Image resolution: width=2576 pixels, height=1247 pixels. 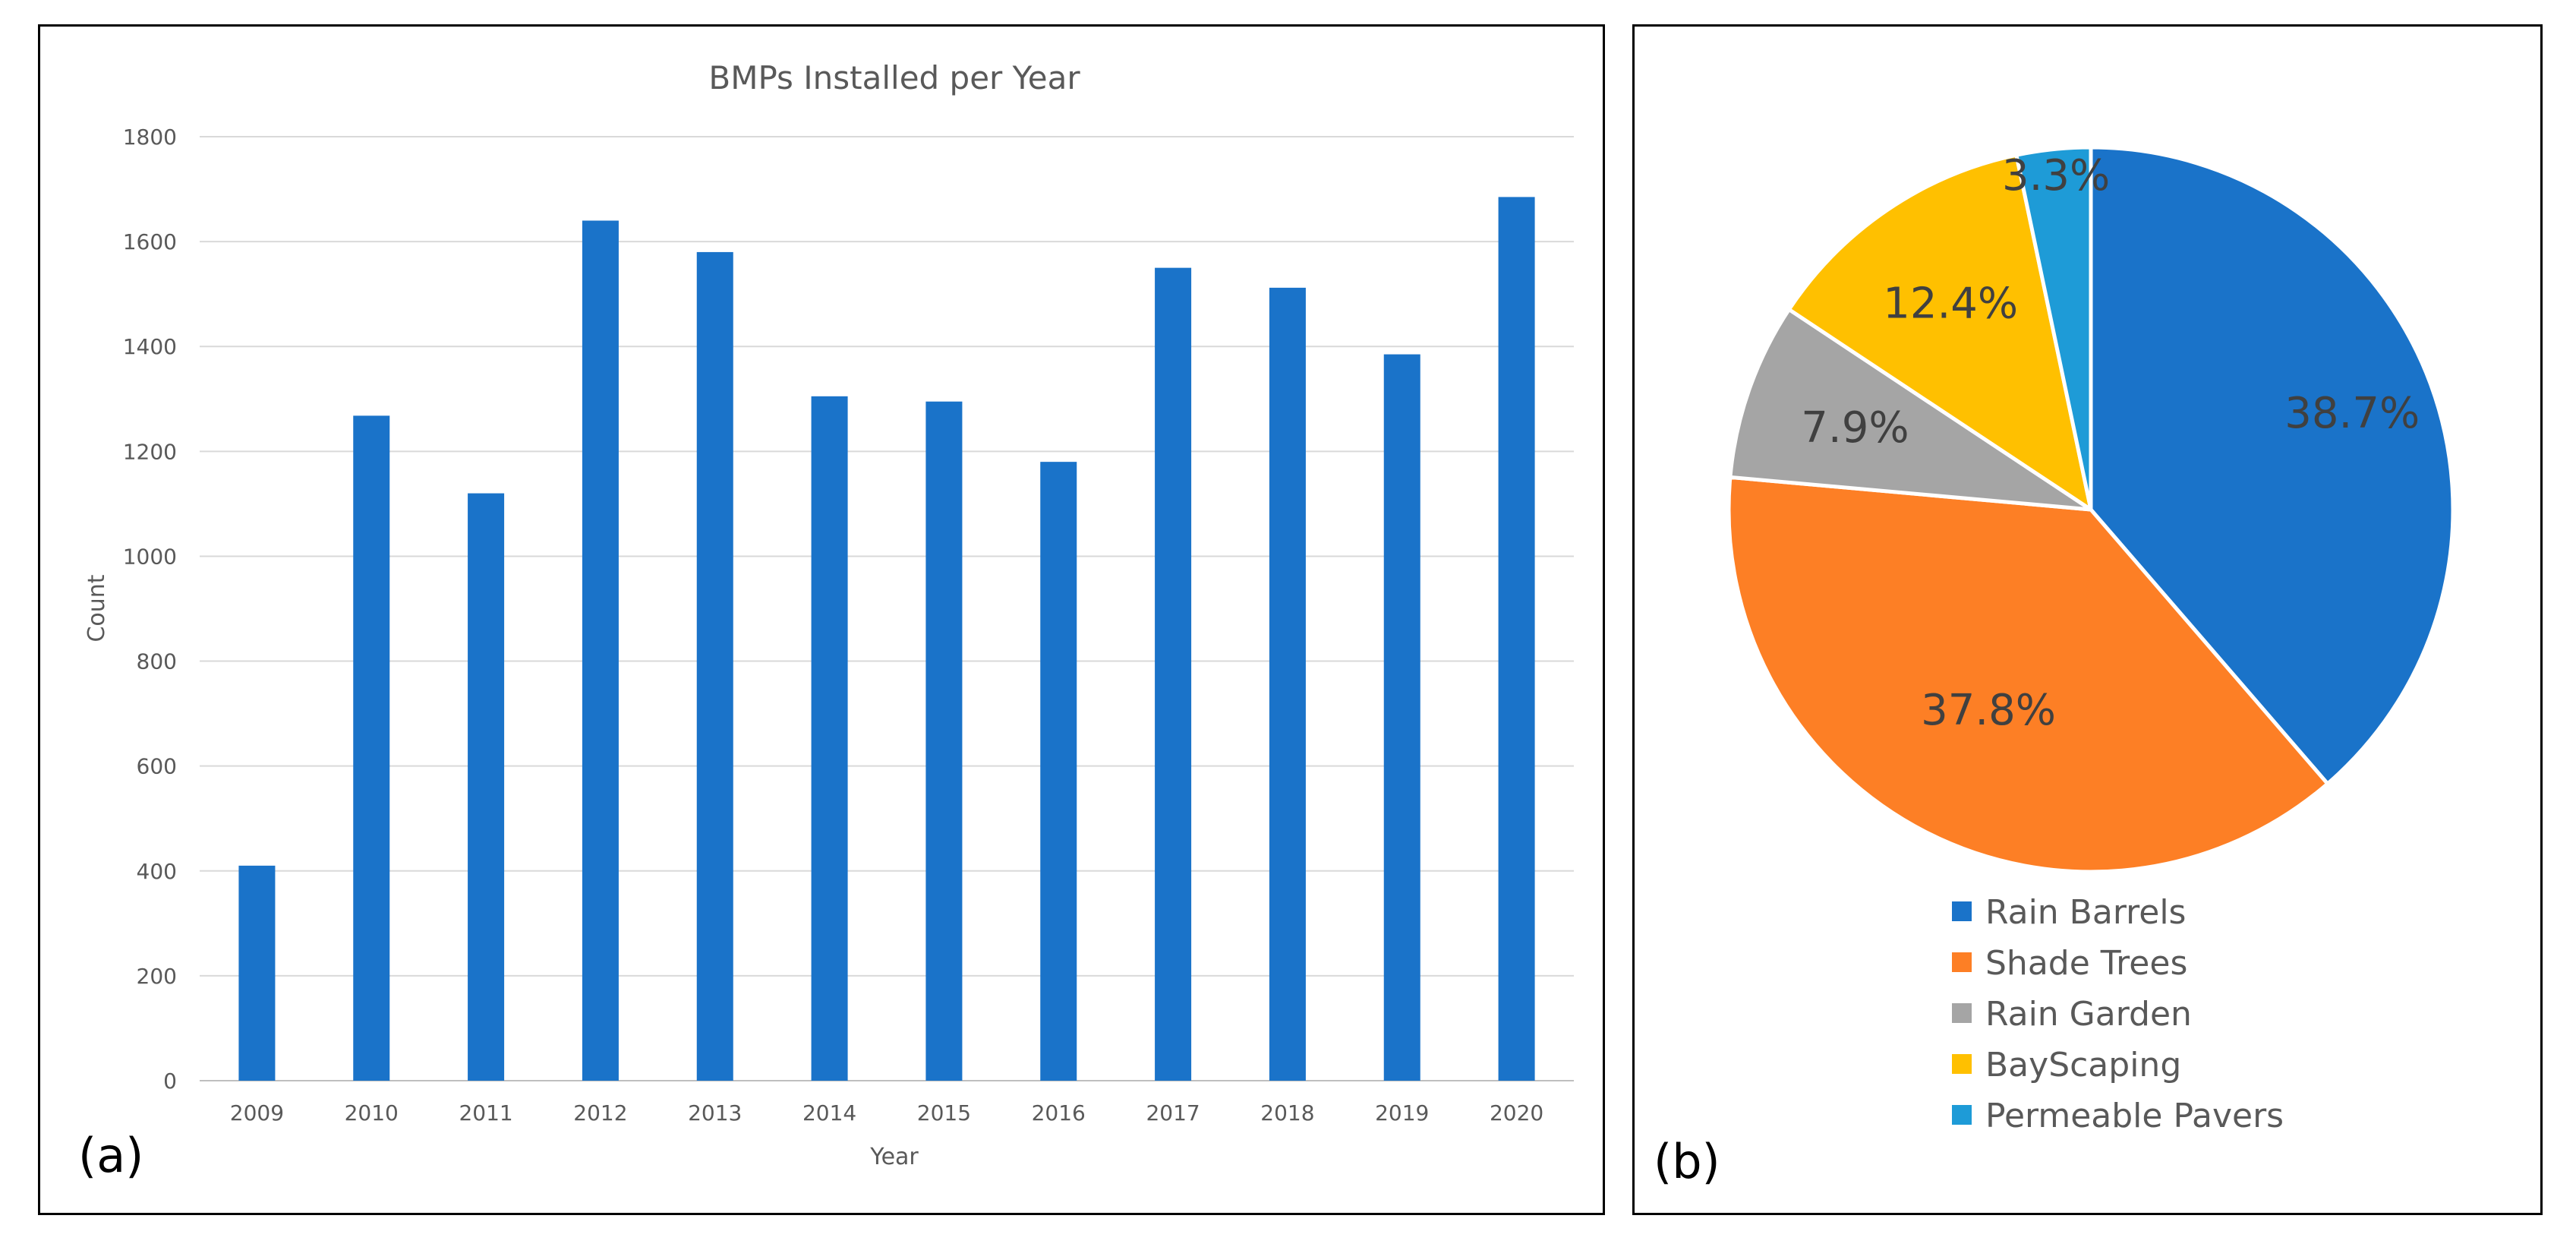 What do you see at coordinates (111, 1156) in the screenshot?
I see `panel-label-a: (a)` at bounding box center [111, 1156].